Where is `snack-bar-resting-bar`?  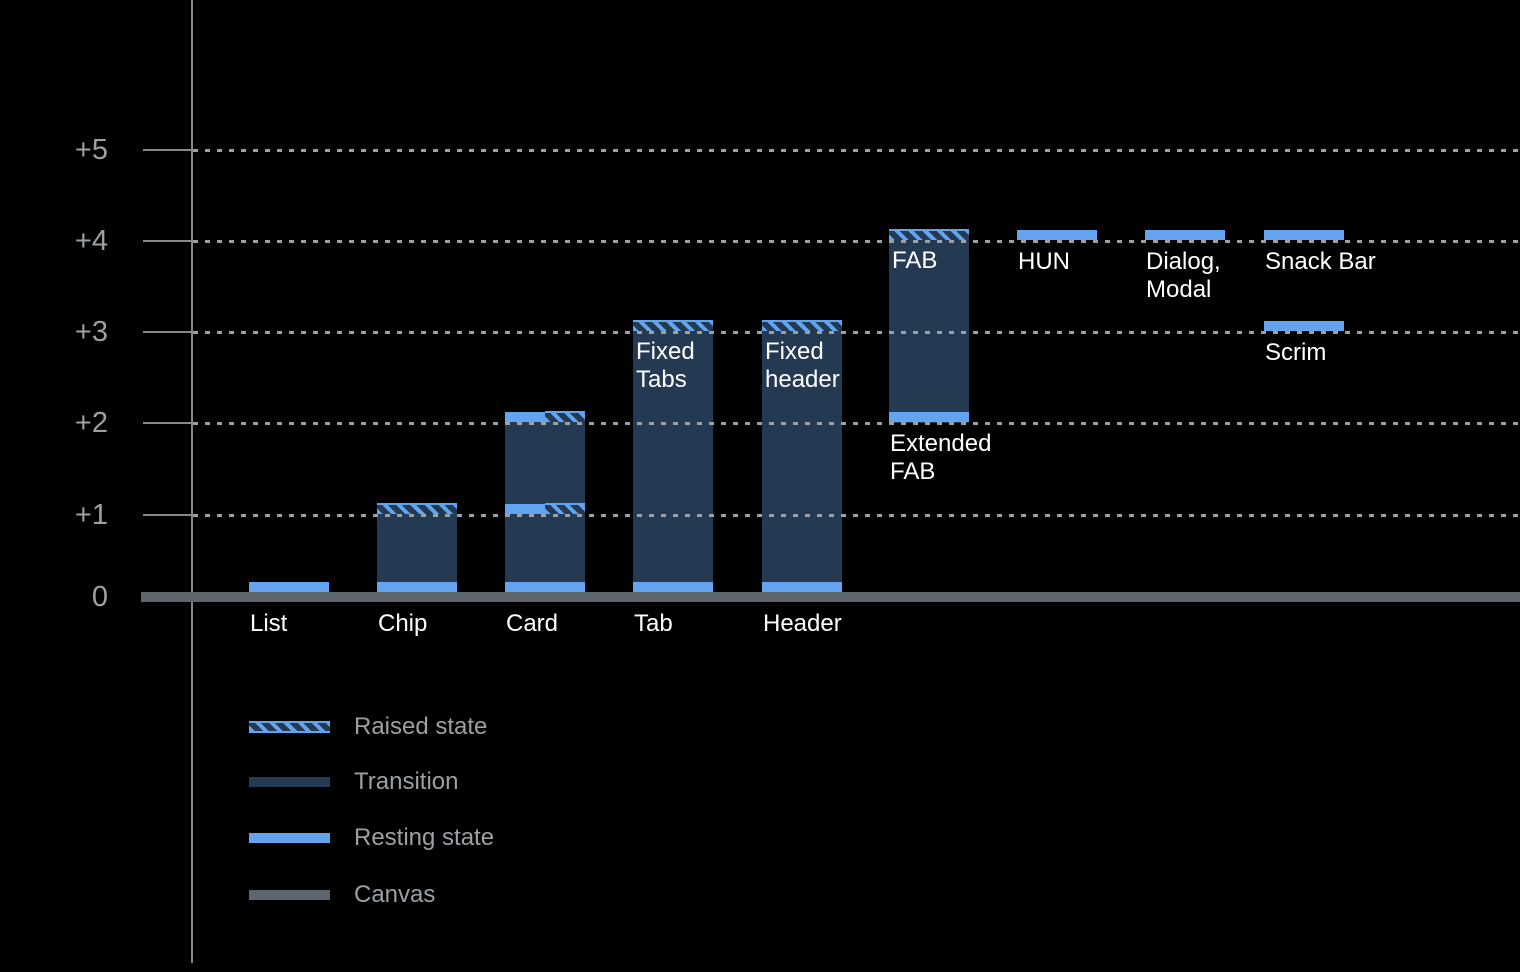 snack-bar-resting-bar is located at coordinates (1304, 235).